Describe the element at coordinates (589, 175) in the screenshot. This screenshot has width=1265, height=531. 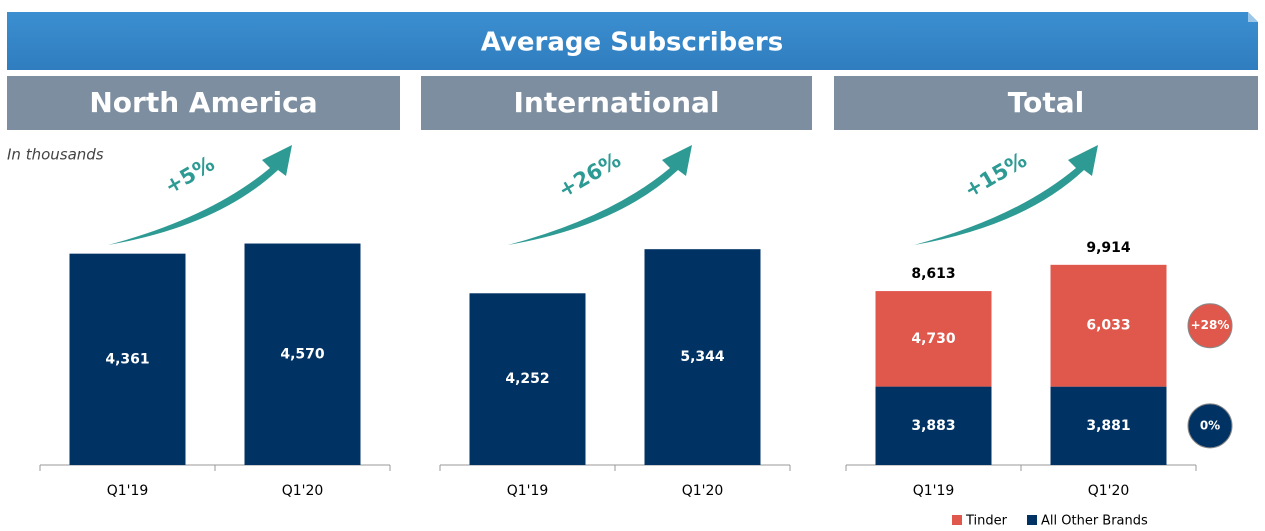
I see `growth-label: +26%` at that location.